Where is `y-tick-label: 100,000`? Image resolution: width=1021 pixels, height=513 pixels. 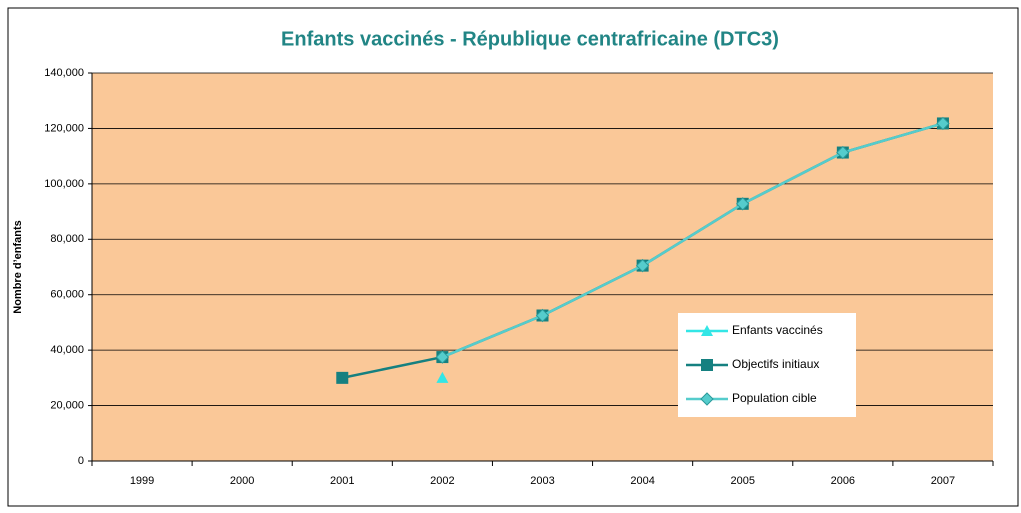 y-tick-label: 100,000 is located at coordinates (64, 184).